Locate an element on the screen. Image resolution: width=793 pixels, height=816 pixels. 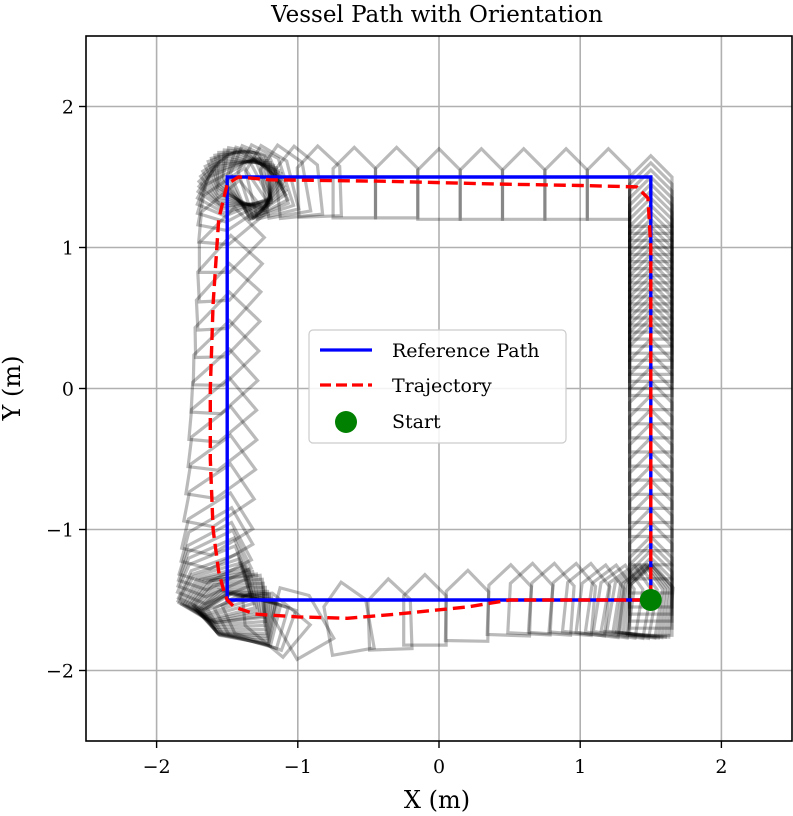
legend-box is located at coordinates (437, 386).